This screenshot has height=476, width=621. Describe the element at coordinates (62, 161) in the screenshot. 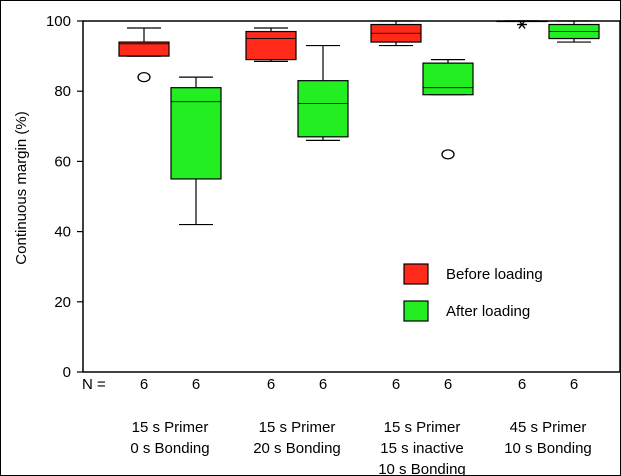

I see `y-tick-label: 60` at that location.